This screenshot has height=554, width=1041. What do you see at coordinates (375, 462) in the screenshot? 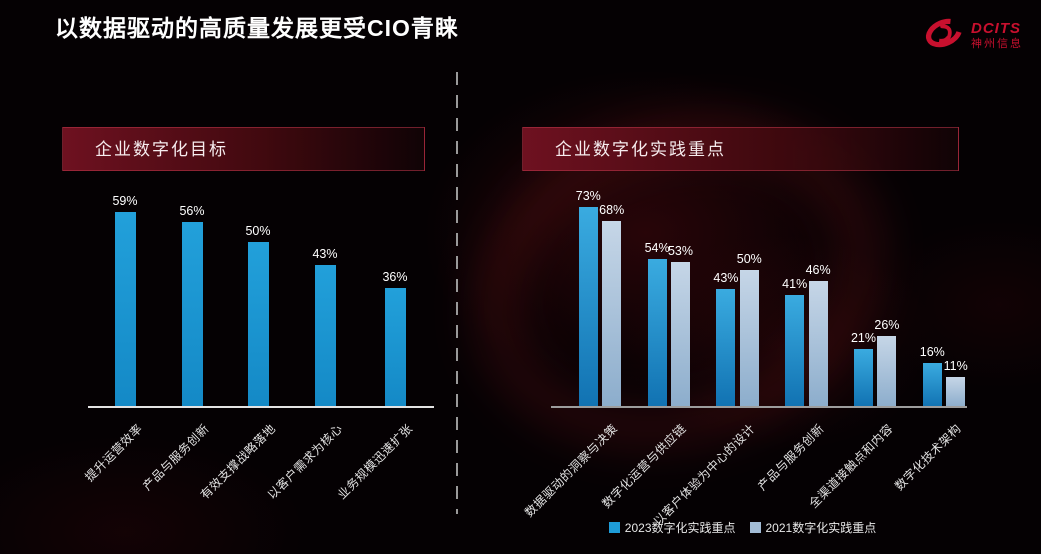
I see `category-label: 业务规模迅速扩张` at bounding box center [375, 462].